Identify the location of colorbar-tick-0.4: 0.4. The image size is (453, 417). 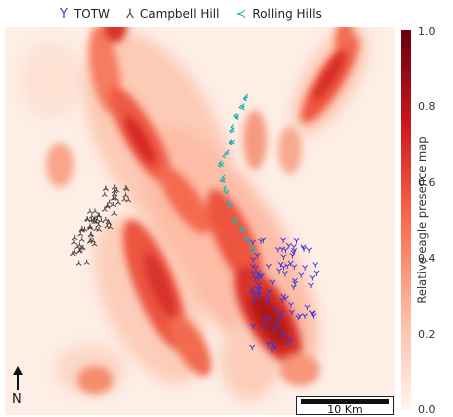
(427, 258).